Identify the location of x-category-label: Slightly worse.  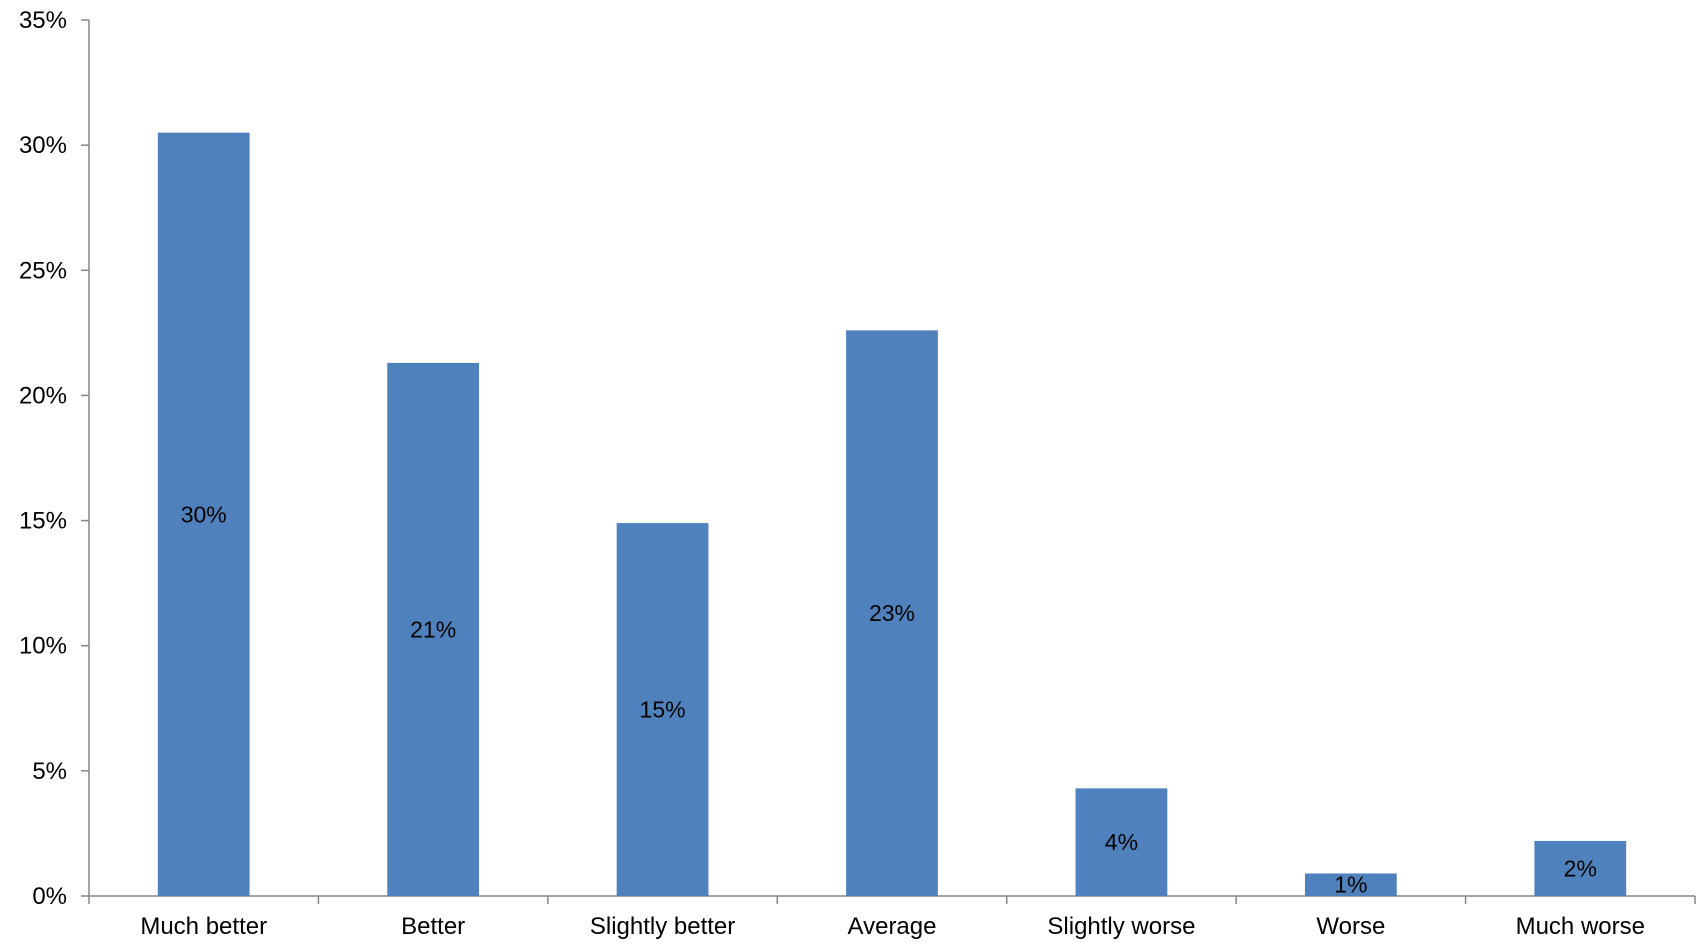
(1121, 926).